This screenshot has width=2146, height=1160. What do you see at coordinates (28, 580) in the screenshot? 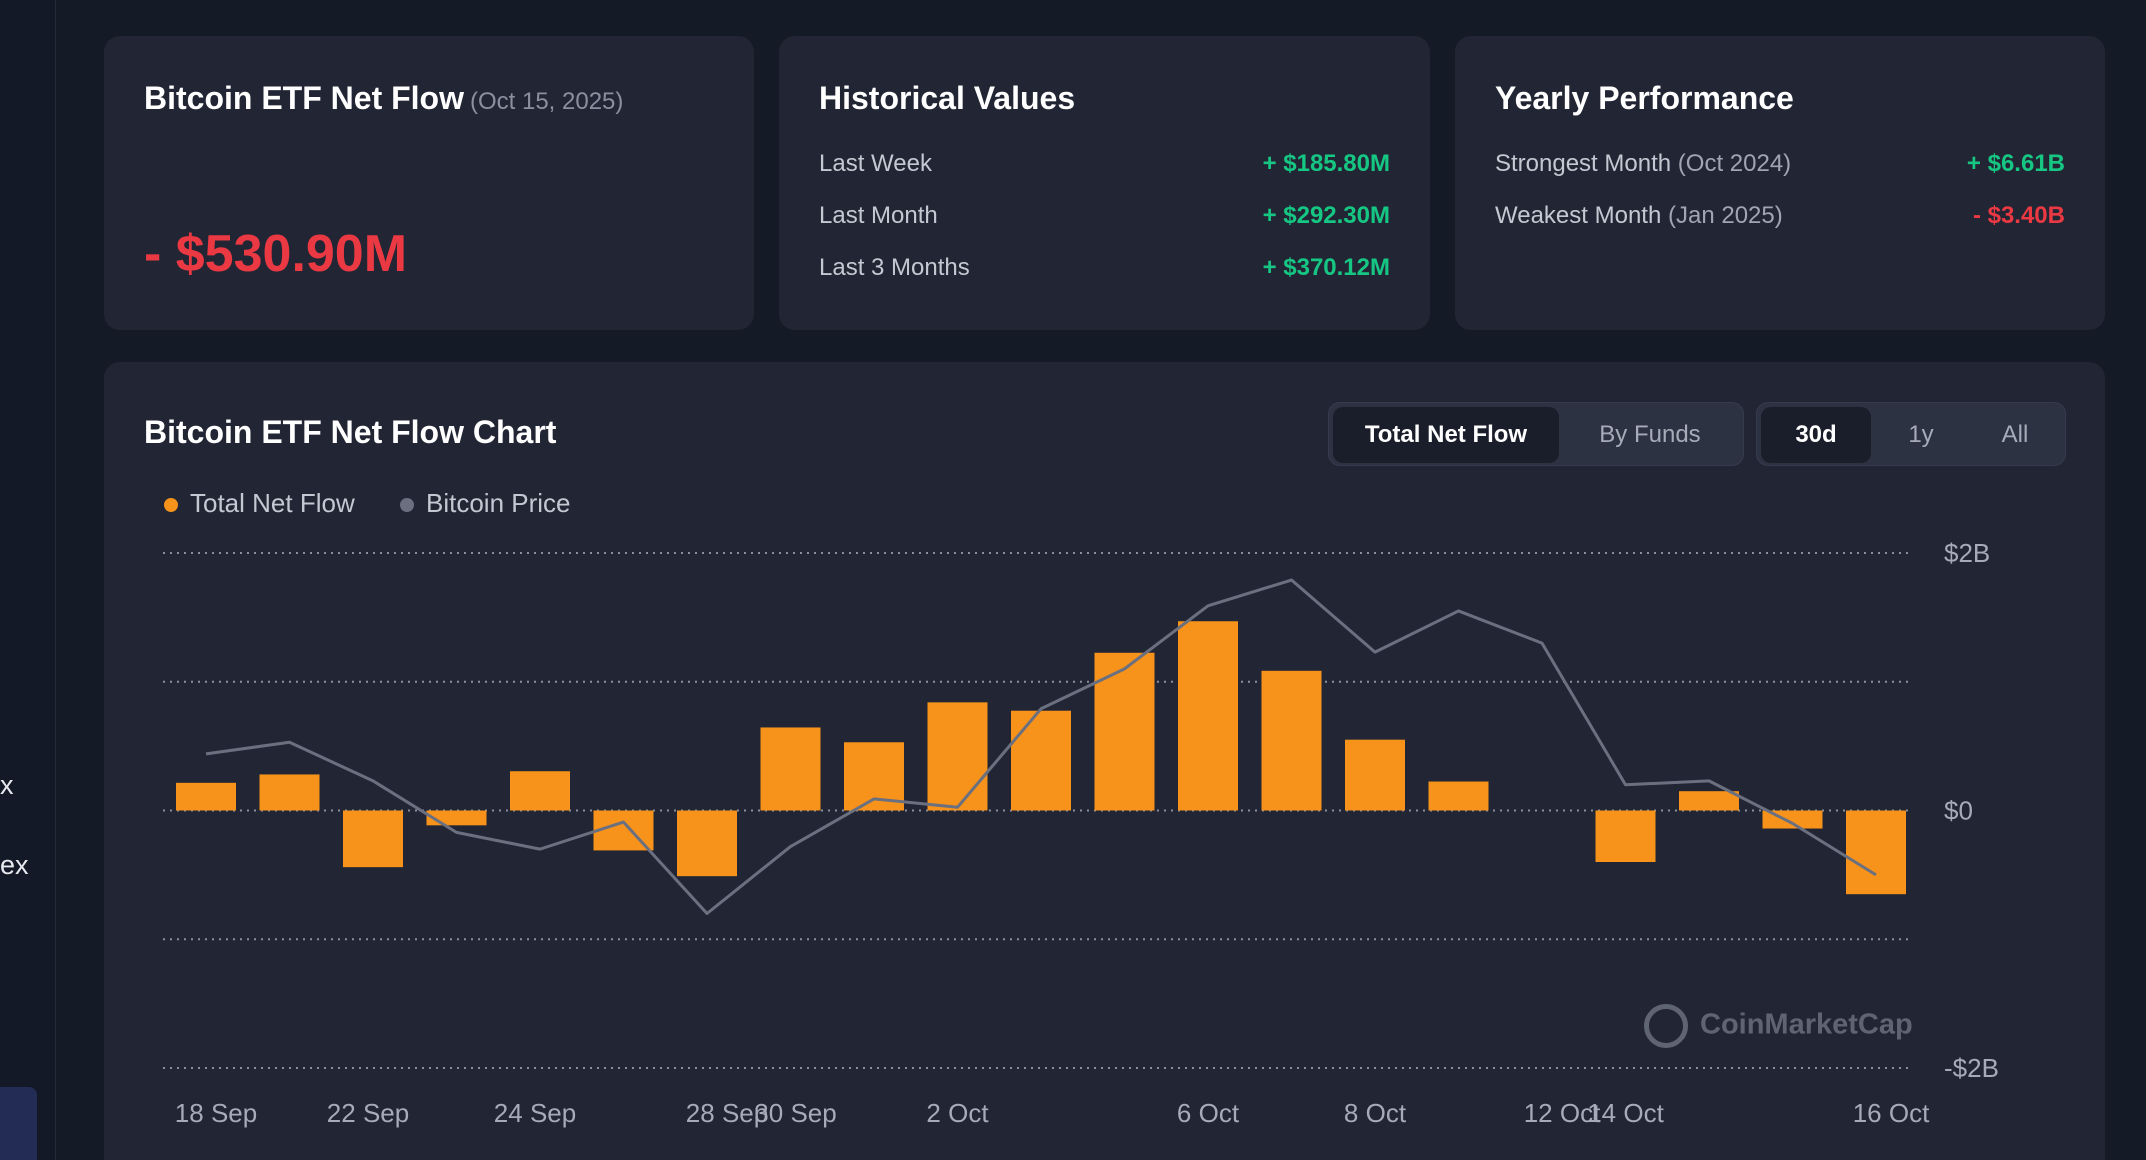
I see `sidebar` at bounding box center [28, 580].